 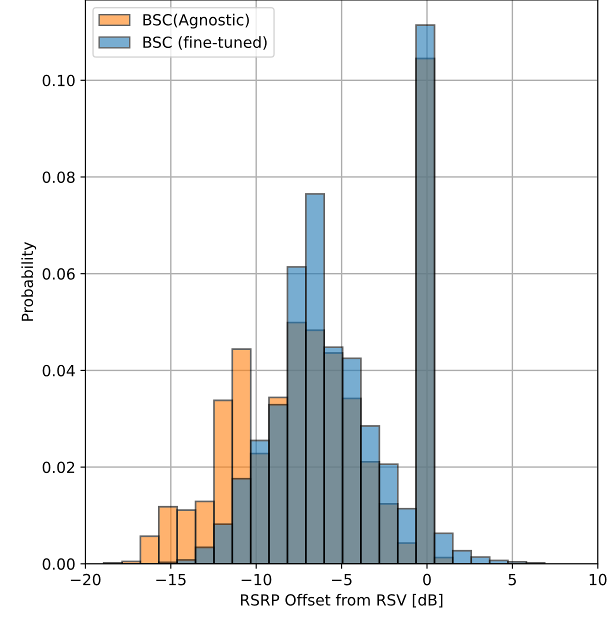 I want to click on x-tick-label: −10, so click(x=257, y=580).